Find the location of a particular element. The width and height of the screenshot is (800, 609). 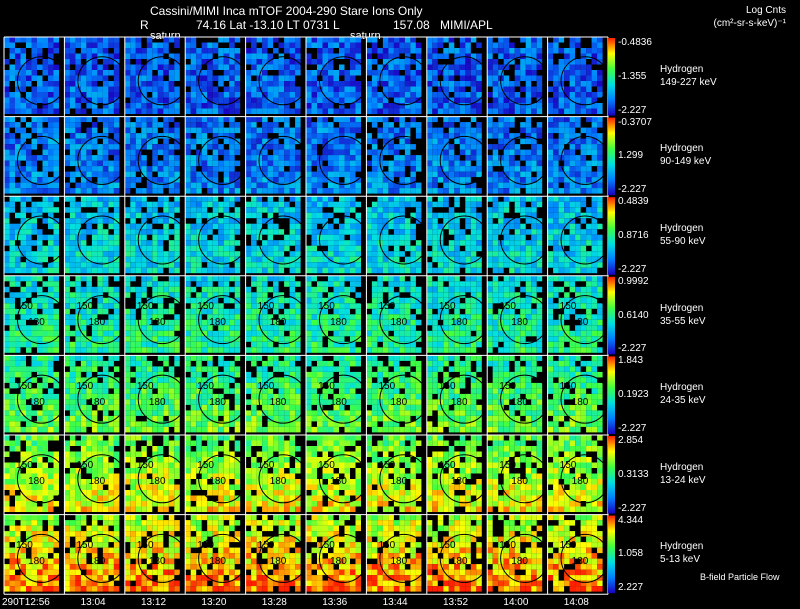

energy-range: 13-24 keV is located at coordinates (683, 480).